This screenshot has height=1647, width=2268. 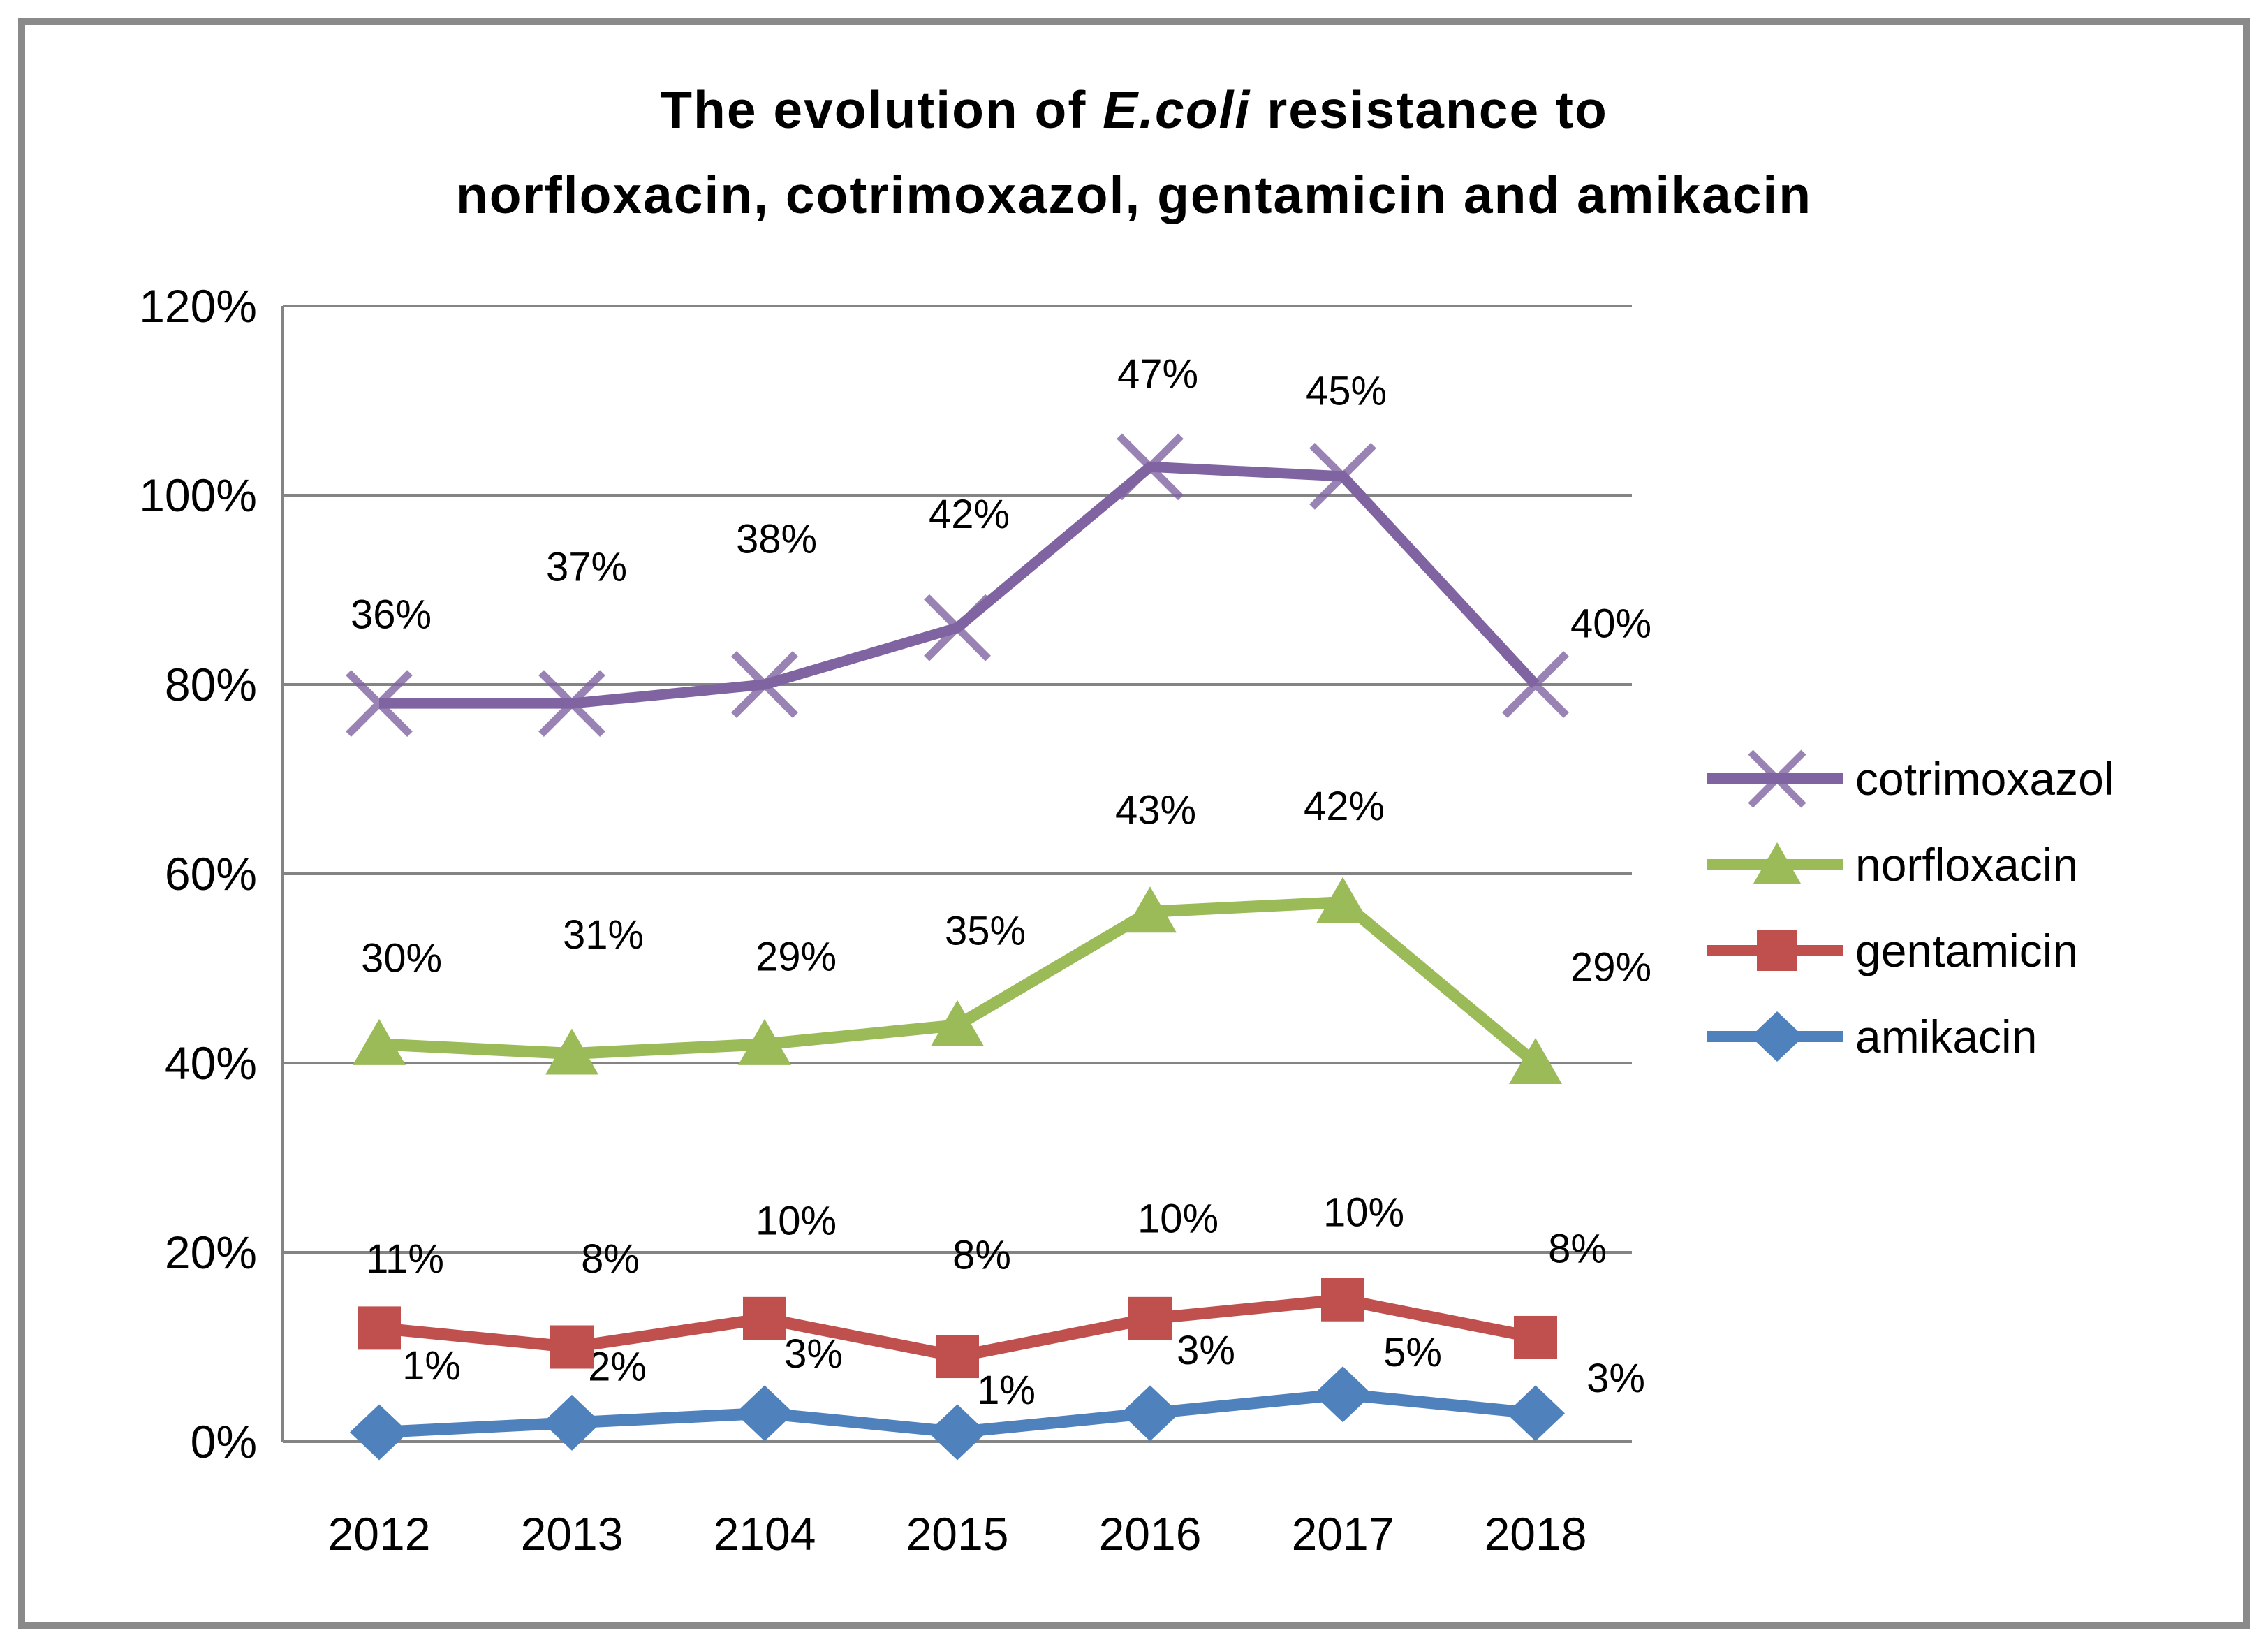 What do you see at coordinates (1984, 779) in the screenshot?
I see `legend-label: cotrimoxazol` at bounding box center [1984, 779].